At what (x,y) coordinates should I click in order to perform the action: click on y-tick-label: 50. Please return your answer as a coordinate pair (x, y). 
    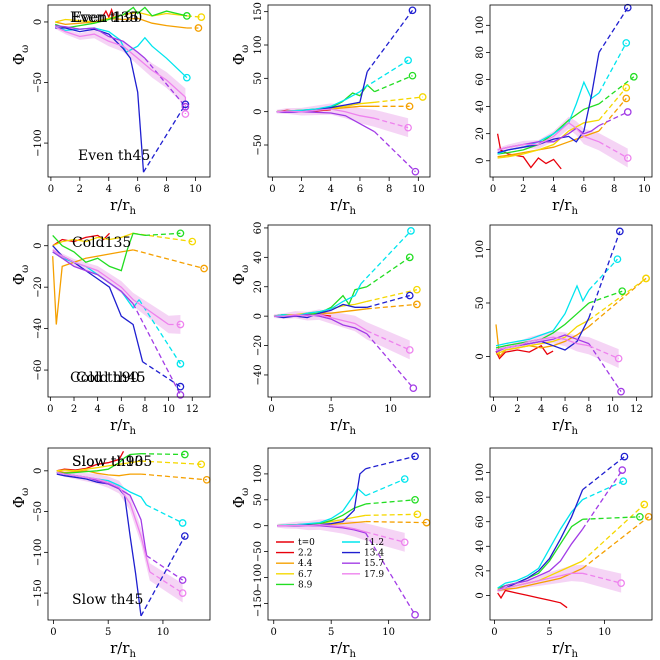
    Looking at the image, I should click on (258, 499).